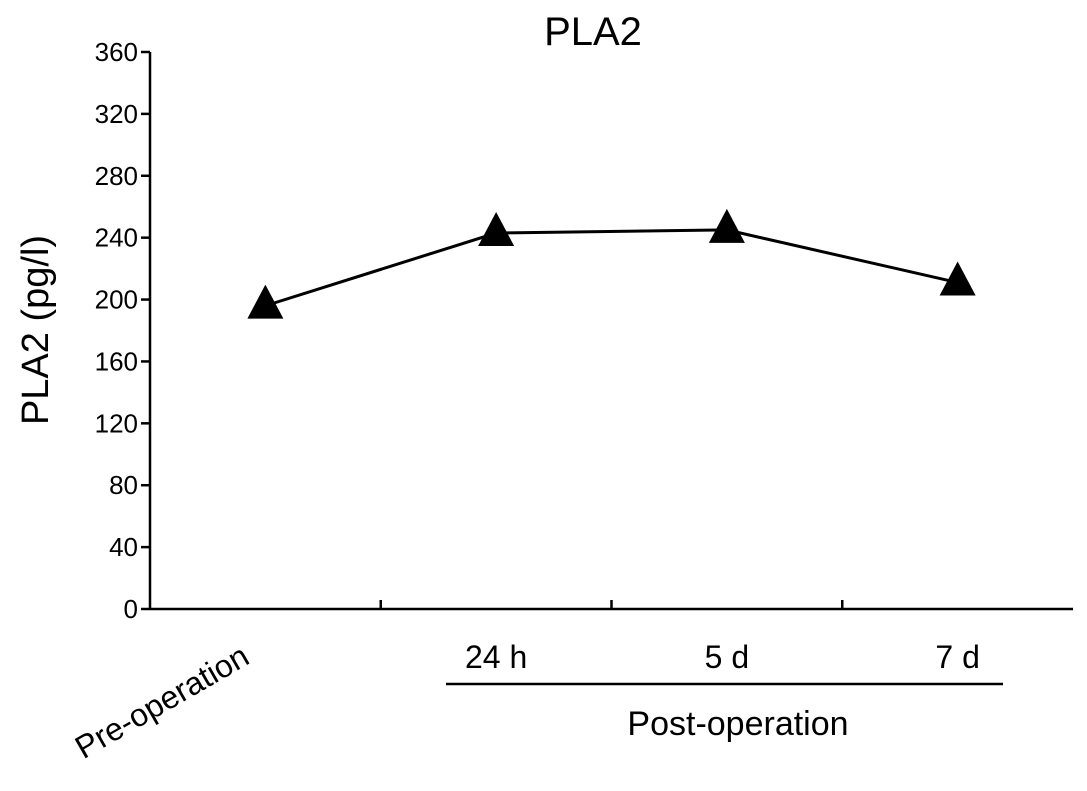 The height and width of the screenshot is (791, 1087). What do you see at coordinates (36, 330) in the screenshot?
I see `y-axis-label: PLA2 (pg/l)` at bounding box center [36, 330].